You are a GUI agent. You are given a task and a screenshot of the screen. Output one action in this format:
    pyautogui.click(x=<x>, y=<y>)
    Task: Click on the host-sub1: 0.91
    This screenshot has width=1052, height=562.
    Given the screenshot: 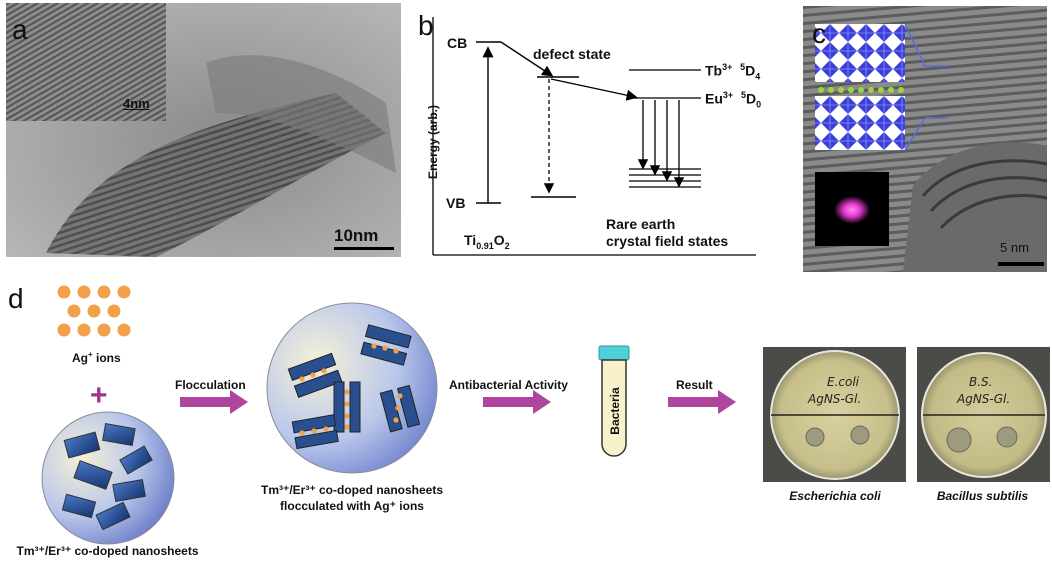 What is the action you would take?
    pyautogui.click(x=485, y=245)
    